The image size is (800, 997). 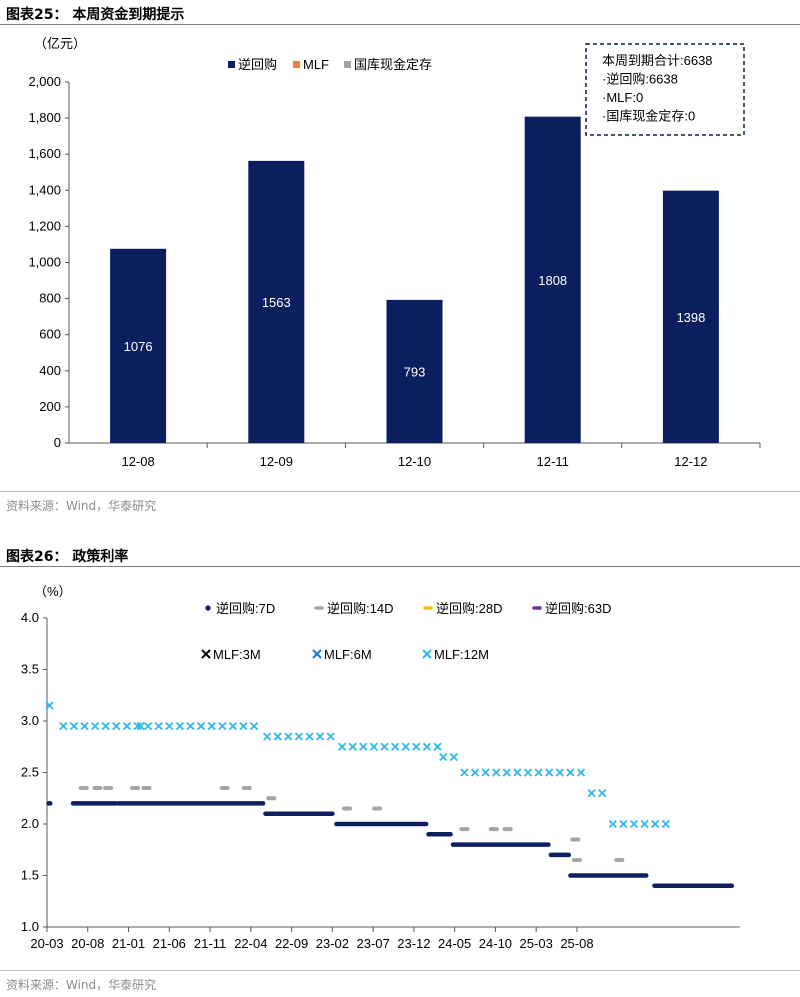 What do you see at coordinates (372, 943) in the screenshot?
I see `x-tick-label: 23-07` at bounding box center [372, 943].